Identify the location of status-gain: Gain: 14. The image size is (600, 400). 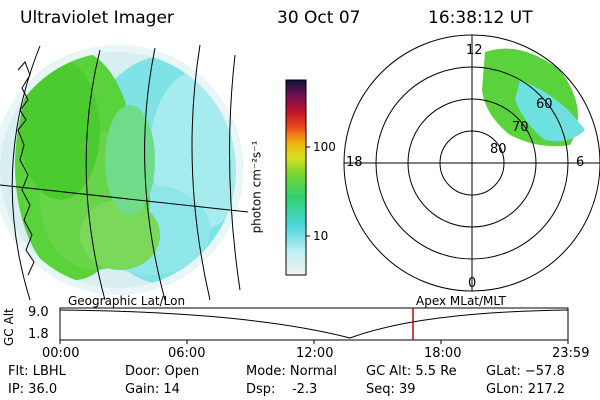
(152, 389).